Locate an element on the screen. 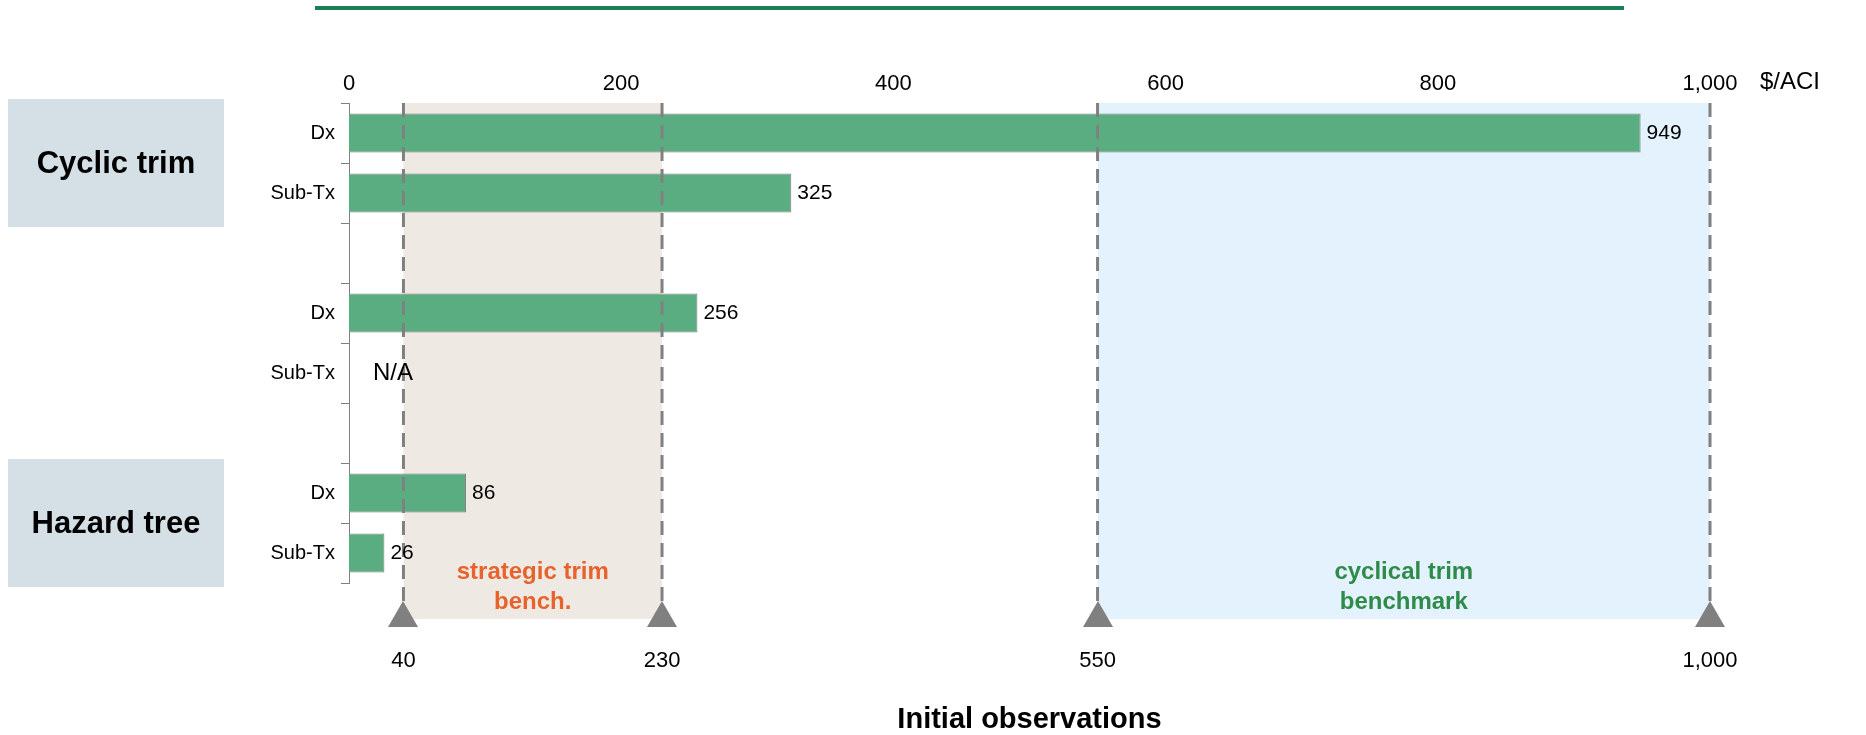 This screenshot has width=1866, height=735. x-tick-label: 800 is located at coordinates (1438, 82).